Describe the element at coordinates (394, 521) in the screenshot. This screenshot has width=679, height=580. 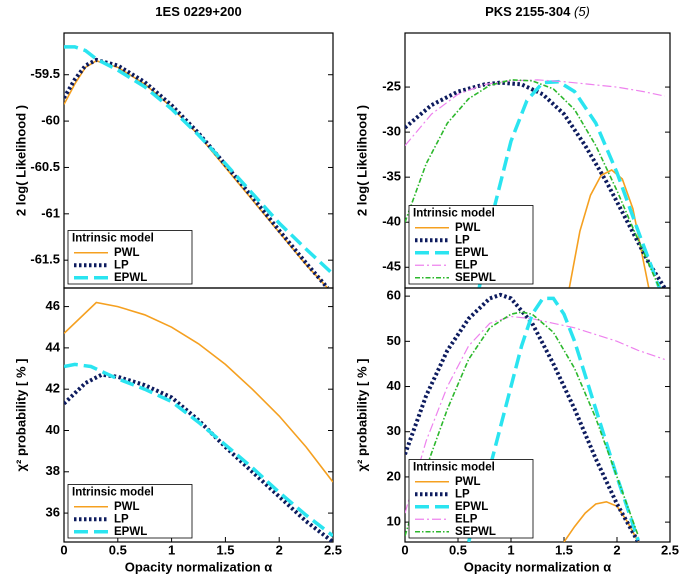
I see `y-tick-label: 10` at that location.